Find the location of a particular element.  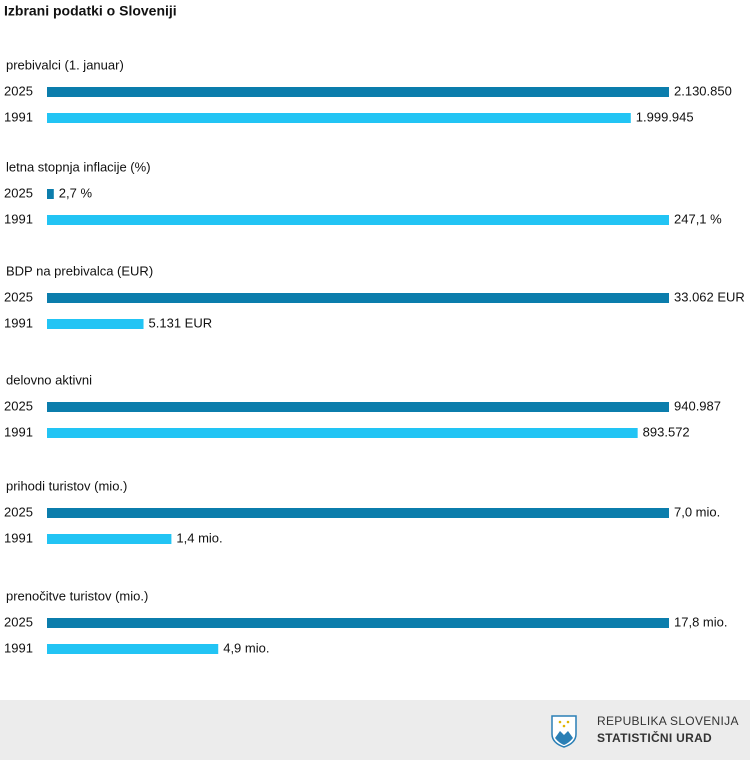

value-label: 893.572 is located at coordinates (666, 431).